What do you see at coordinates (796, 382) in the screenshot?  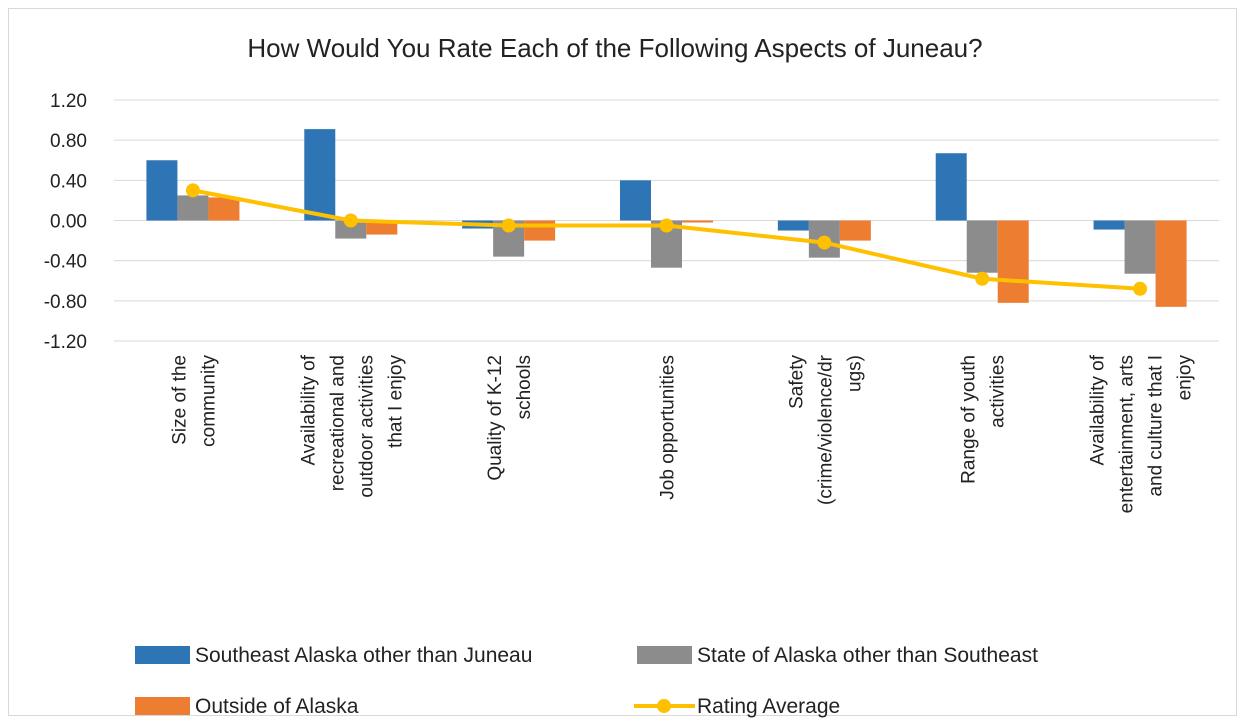 I see `category-label: Safety` at bounding box center [796, 382].